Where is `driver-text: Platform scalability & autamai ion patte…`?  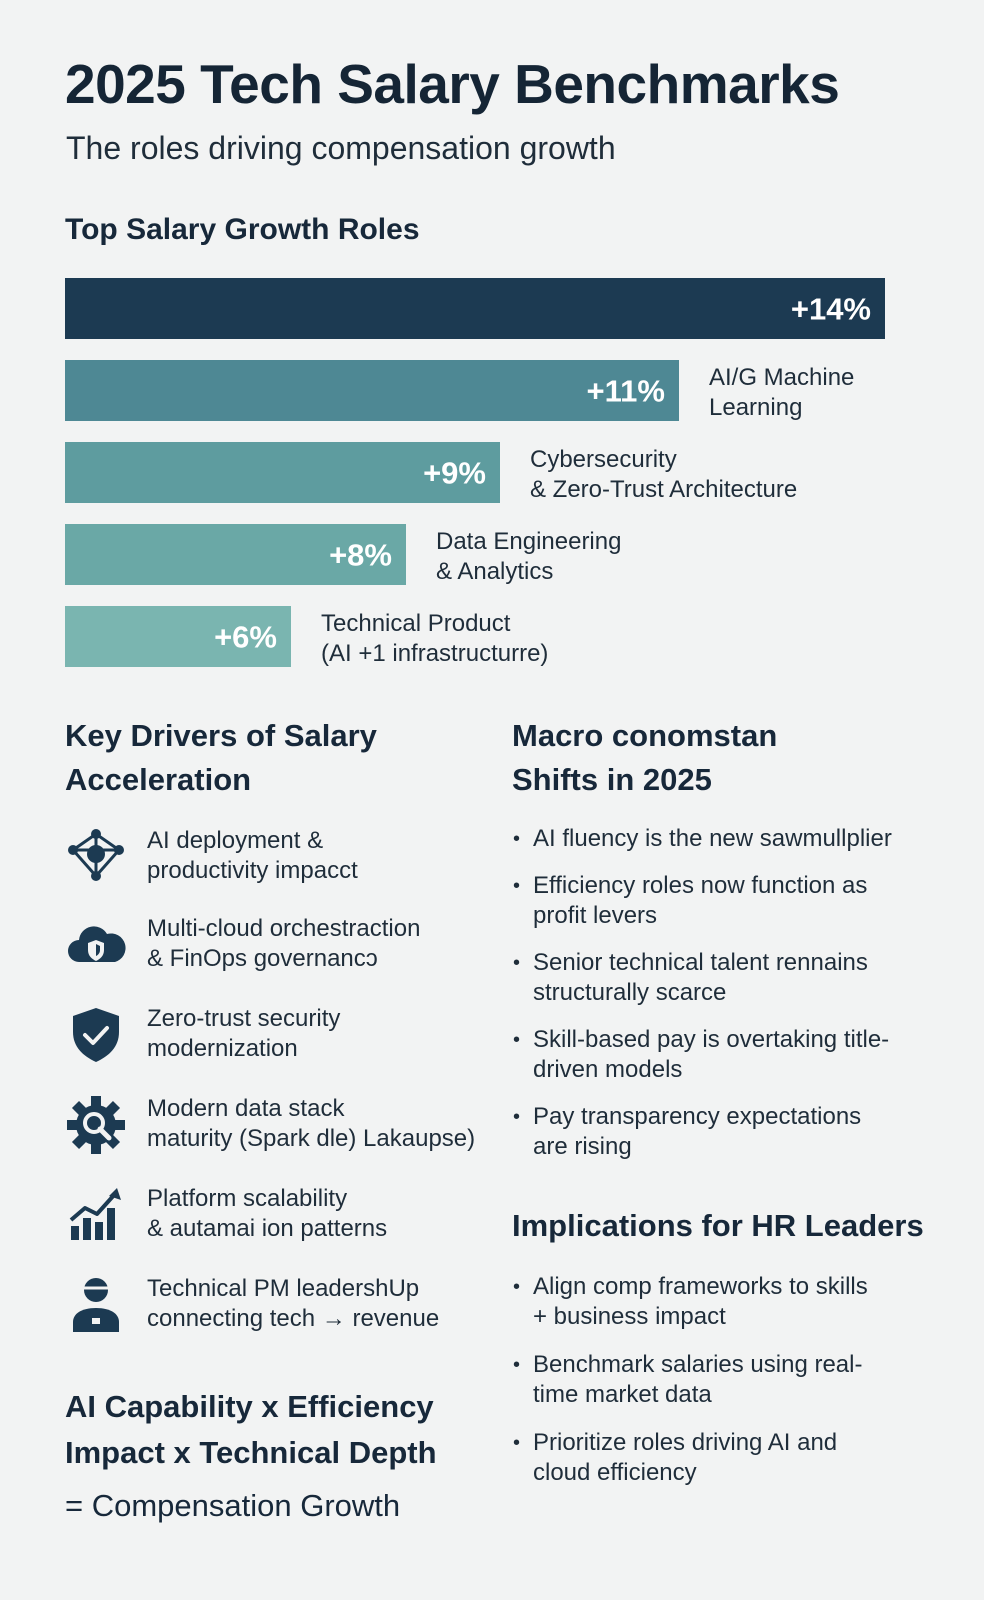 driver-text: Platform scalability & autamai ion patte… is located at coordinates (312, 1214).